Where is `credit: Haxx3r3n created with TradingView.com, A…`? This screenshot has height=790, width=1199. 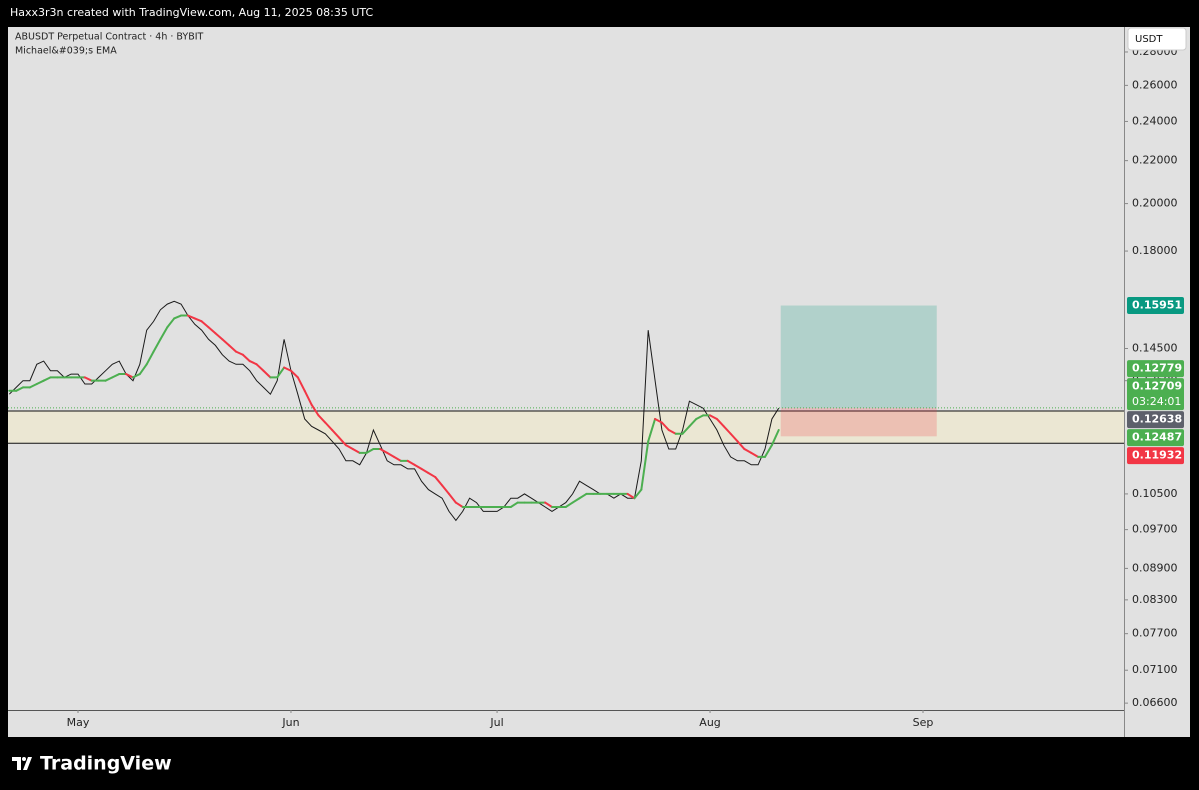 credit: Haxx3r3n created with TradingView.com, A… is located at coordinates (191, 12).